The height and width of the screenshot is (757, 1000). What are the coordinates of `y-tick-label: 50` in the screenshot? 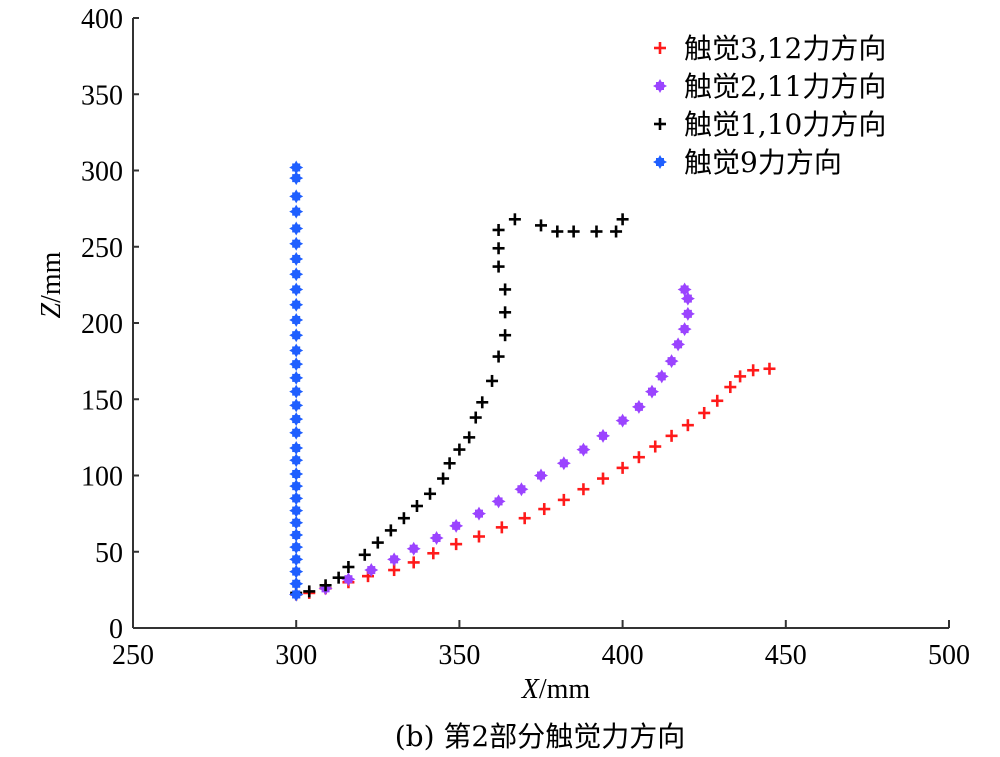 It's located at (109, 553).